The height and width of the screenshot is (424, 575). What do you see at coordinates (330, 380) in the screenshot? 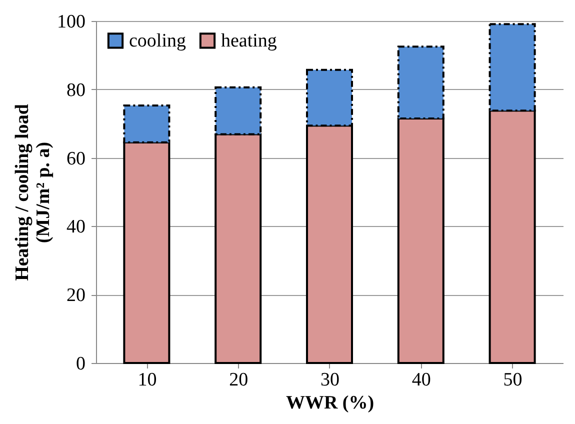
I see `x-tick-label: 30` at bounding box center [330, 380].